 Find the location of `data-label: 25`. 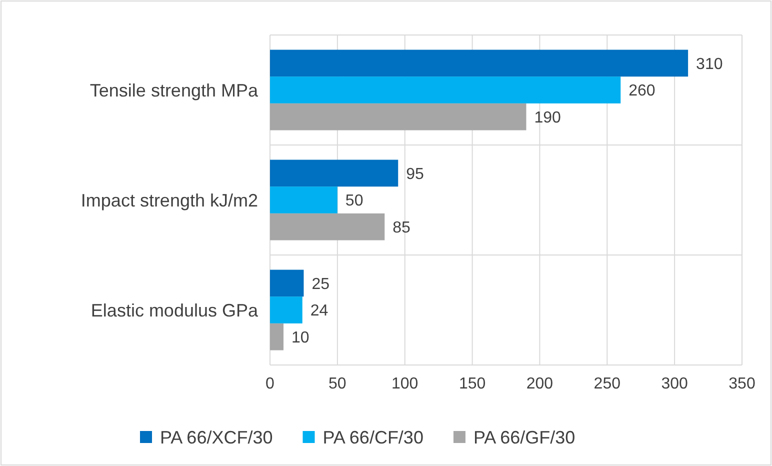

data-label: 25 is located at coordinates (321, 284).